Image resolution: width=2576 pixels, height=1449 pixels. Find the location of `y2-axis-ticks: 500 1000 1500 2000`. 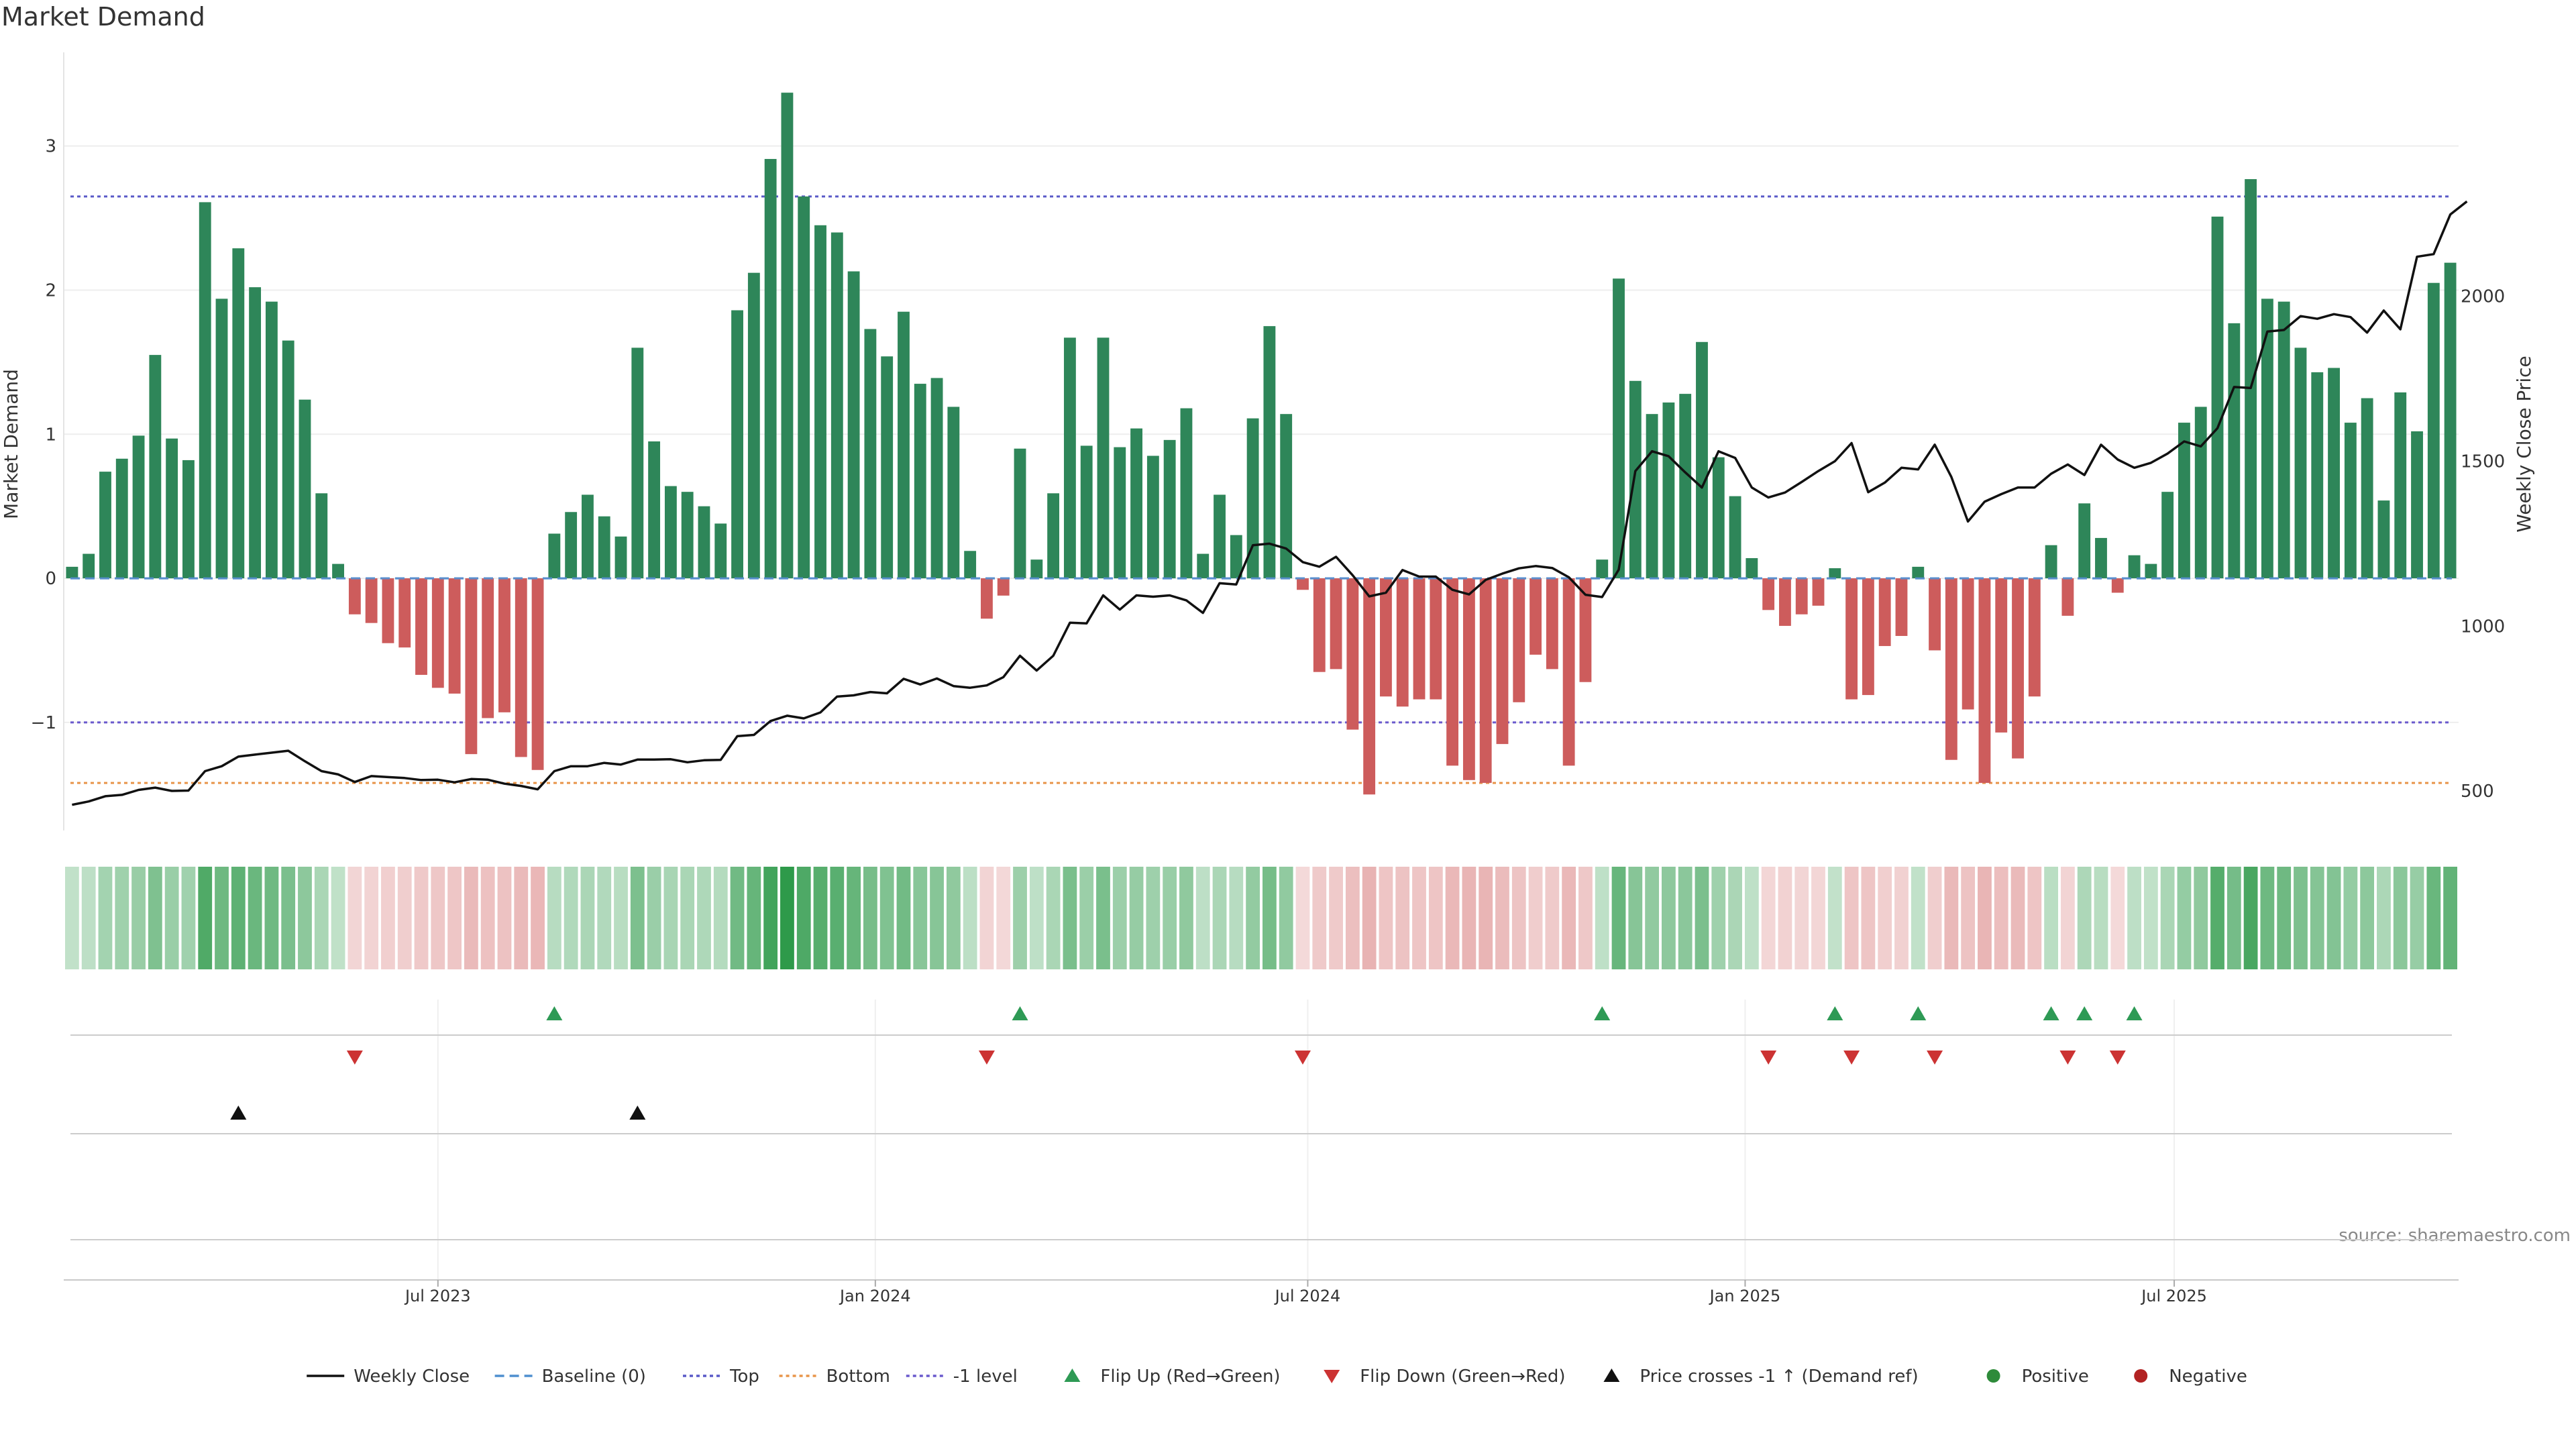

y2-axis-ticks: 500 1000 1500 2000 is located at coordinates (2483, 544).